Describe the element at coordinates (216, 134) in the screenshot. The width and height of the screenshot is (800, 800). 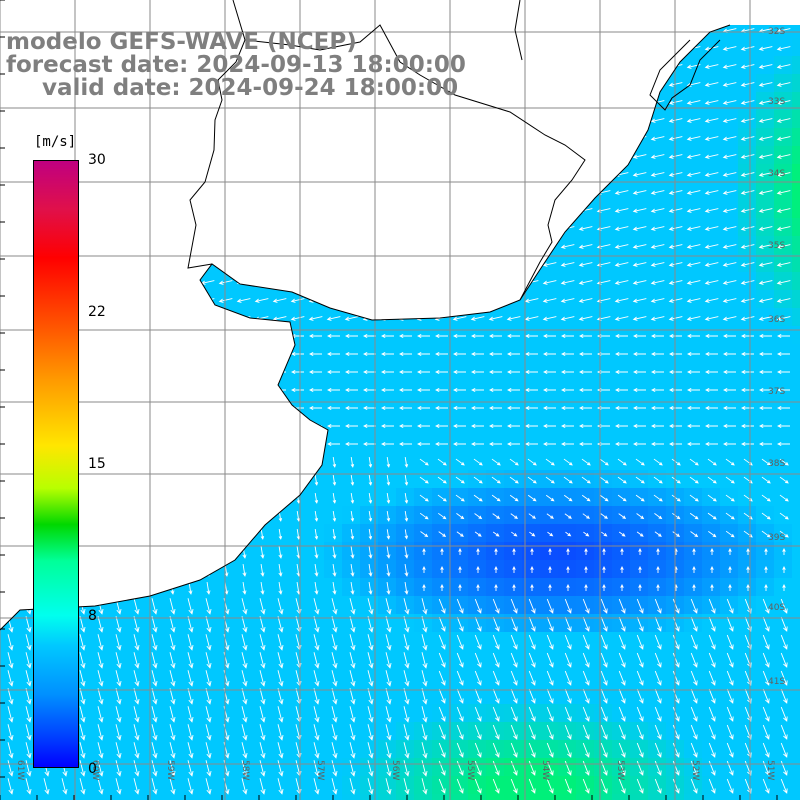
I see `river-border` at that location.